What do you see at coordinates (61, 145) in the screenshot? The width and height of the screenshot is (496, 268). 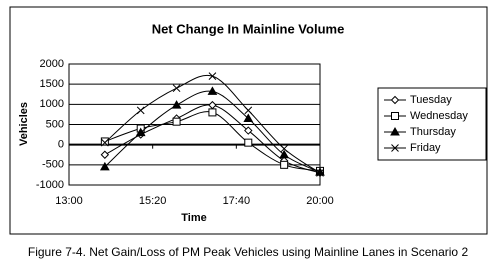 I see `y-tick-label: 0` at bounding box center [61, 145].